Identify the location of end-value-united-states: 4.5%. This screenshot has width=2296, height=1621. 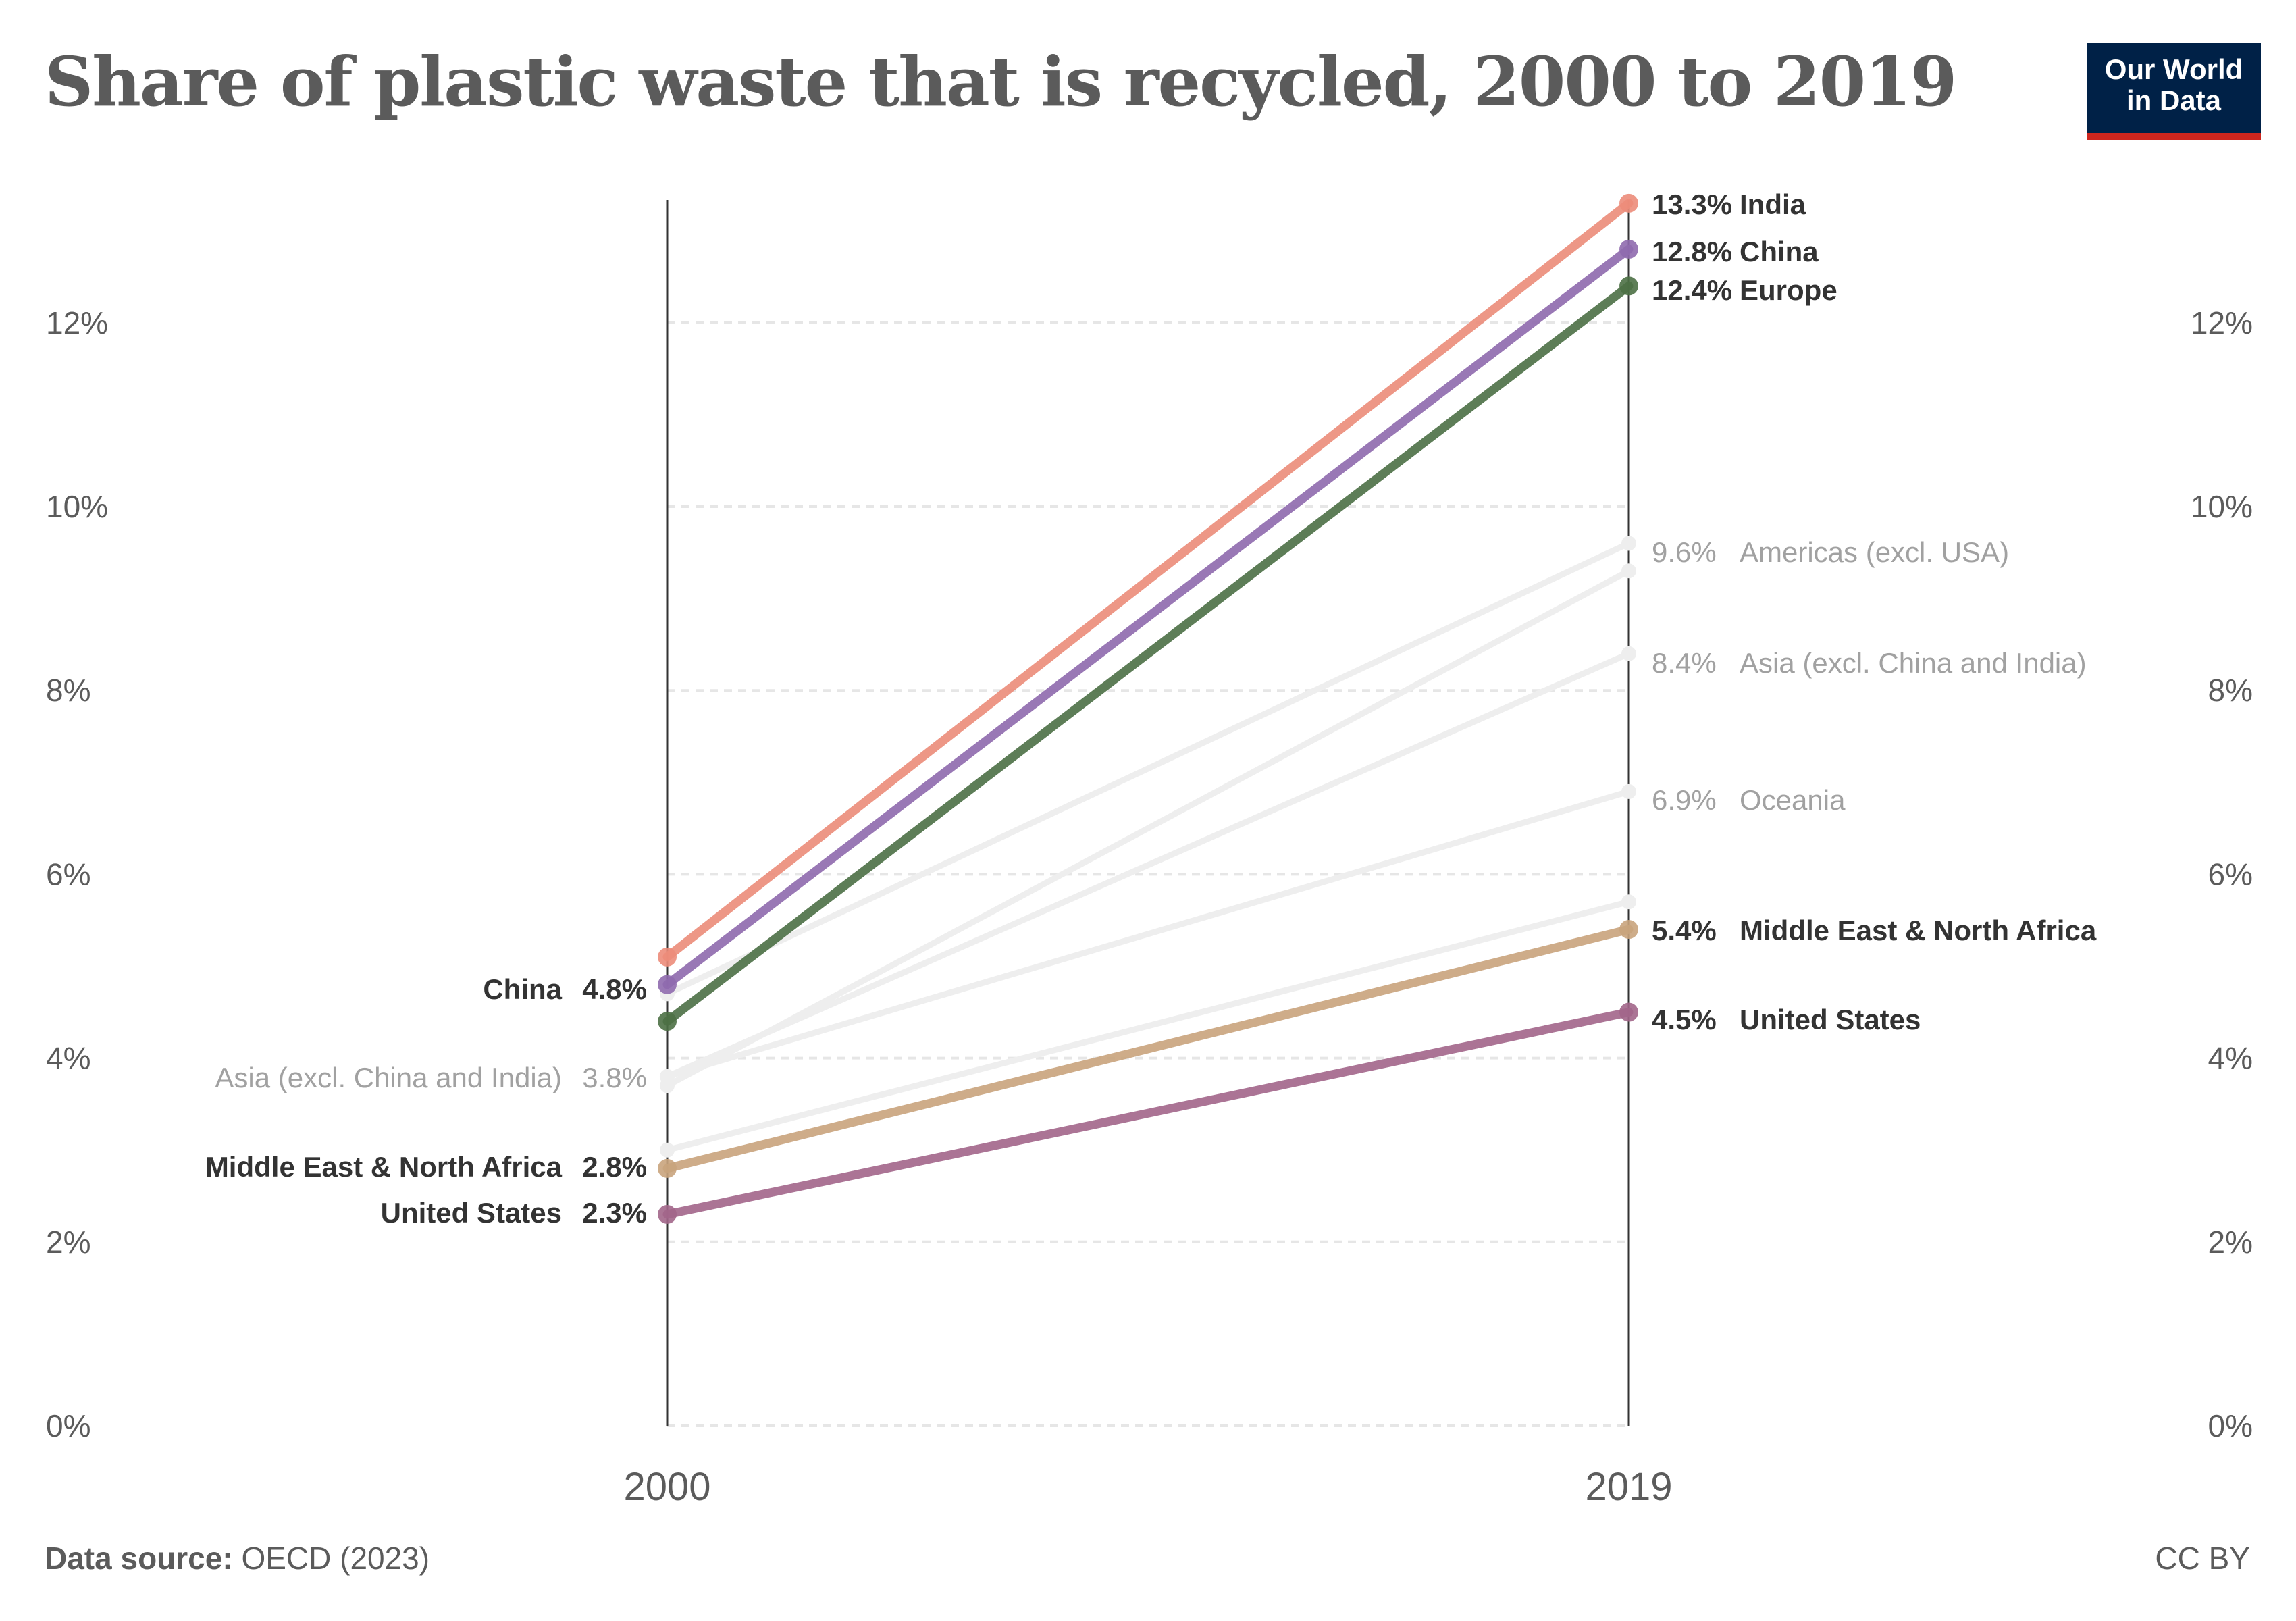
(1685, 1019).